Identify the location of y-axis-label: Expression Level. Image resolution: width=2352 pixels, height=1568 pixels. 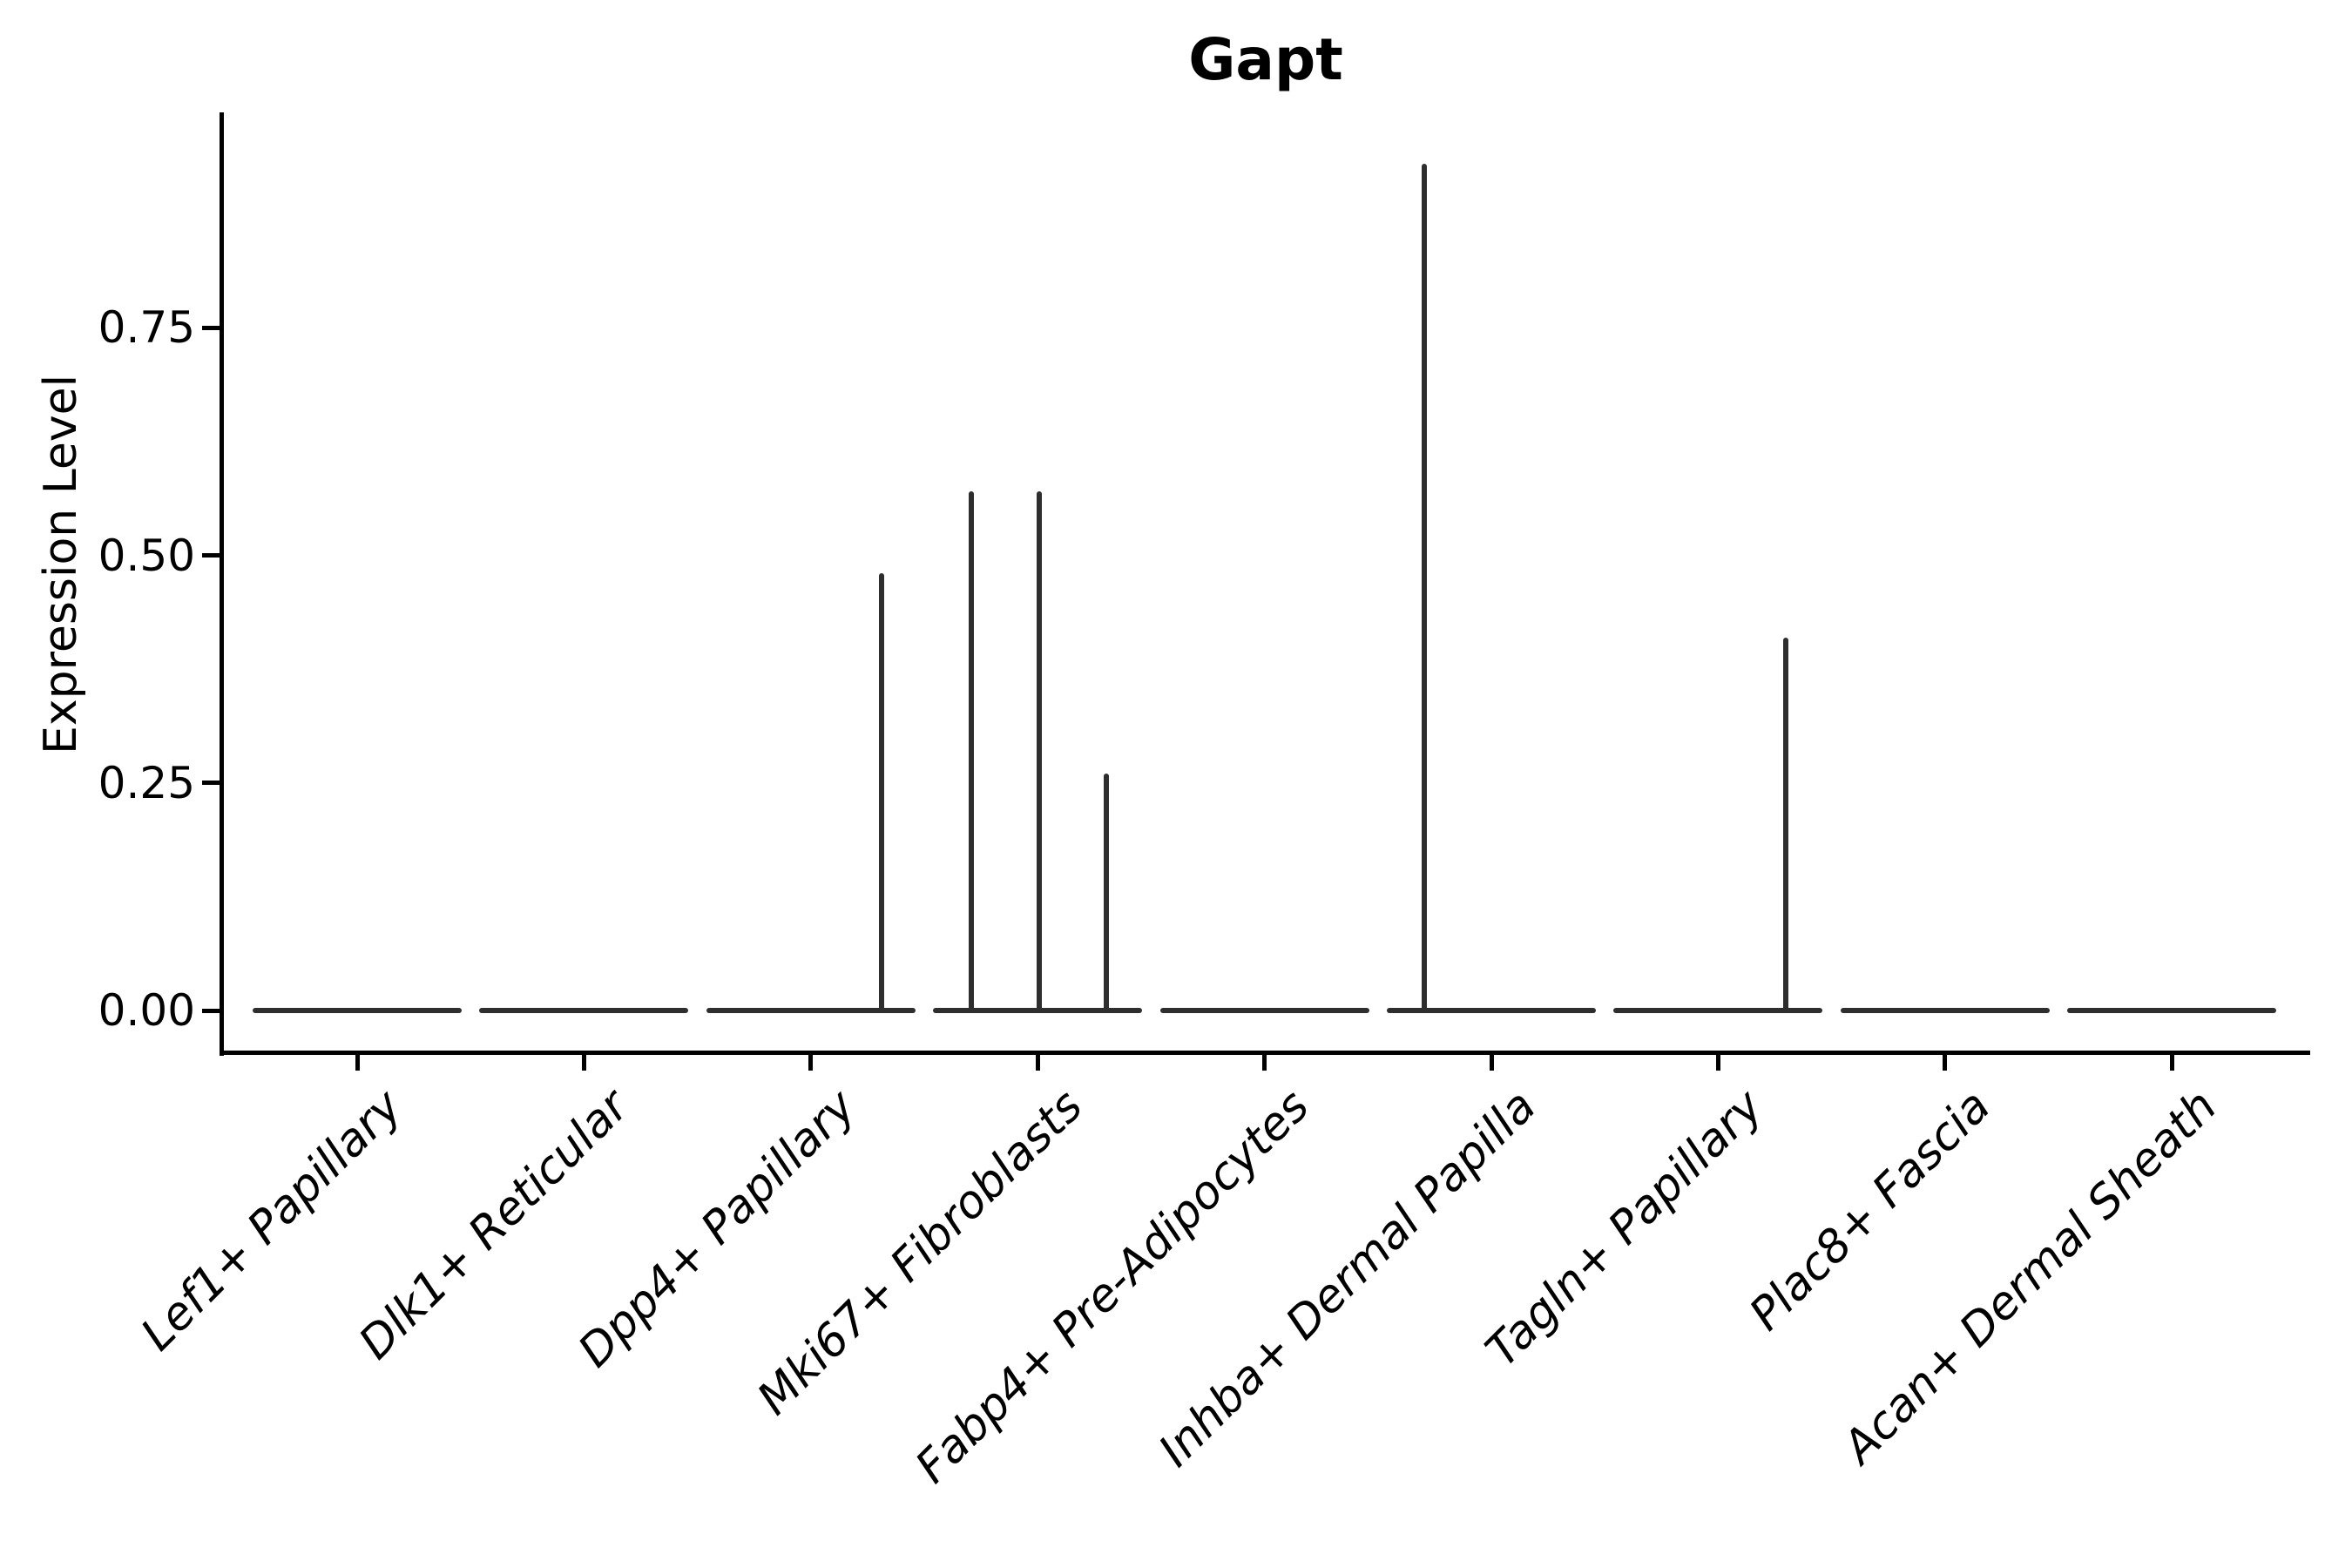
(61, 564).